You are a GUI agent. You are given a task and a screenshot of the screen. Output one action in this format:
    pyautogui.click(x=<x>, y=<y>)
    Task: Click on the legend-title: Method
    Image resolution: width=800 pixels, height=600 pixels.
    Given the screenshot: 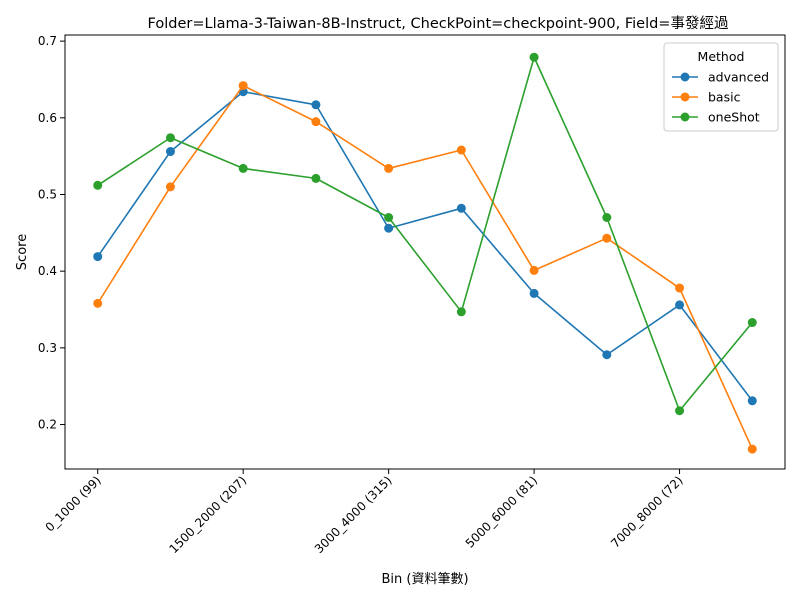 What is the action you would take?
    pyautogui.click(x=721, y=56)
    